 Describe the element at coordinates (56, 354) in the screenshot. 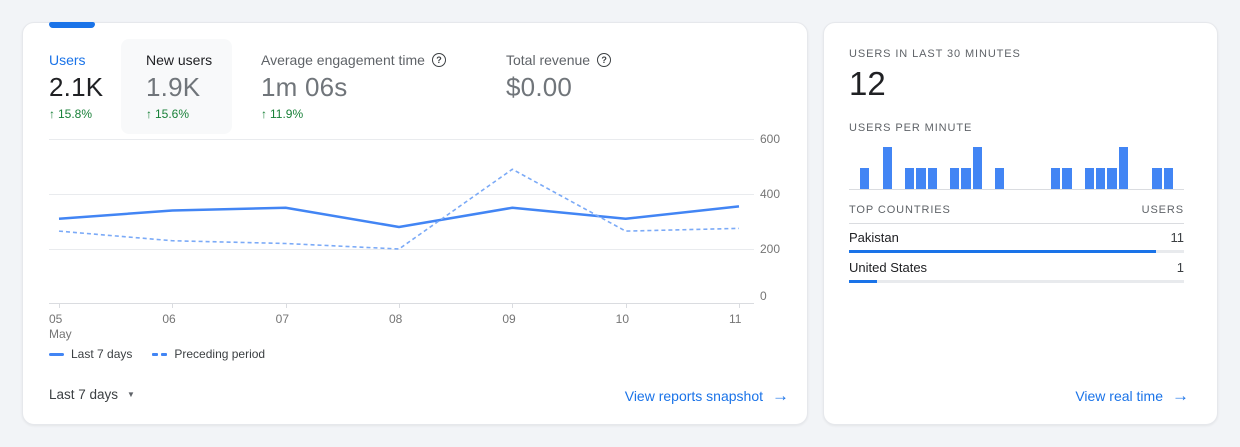

I see `solid-line-swatch-icon` at that location.